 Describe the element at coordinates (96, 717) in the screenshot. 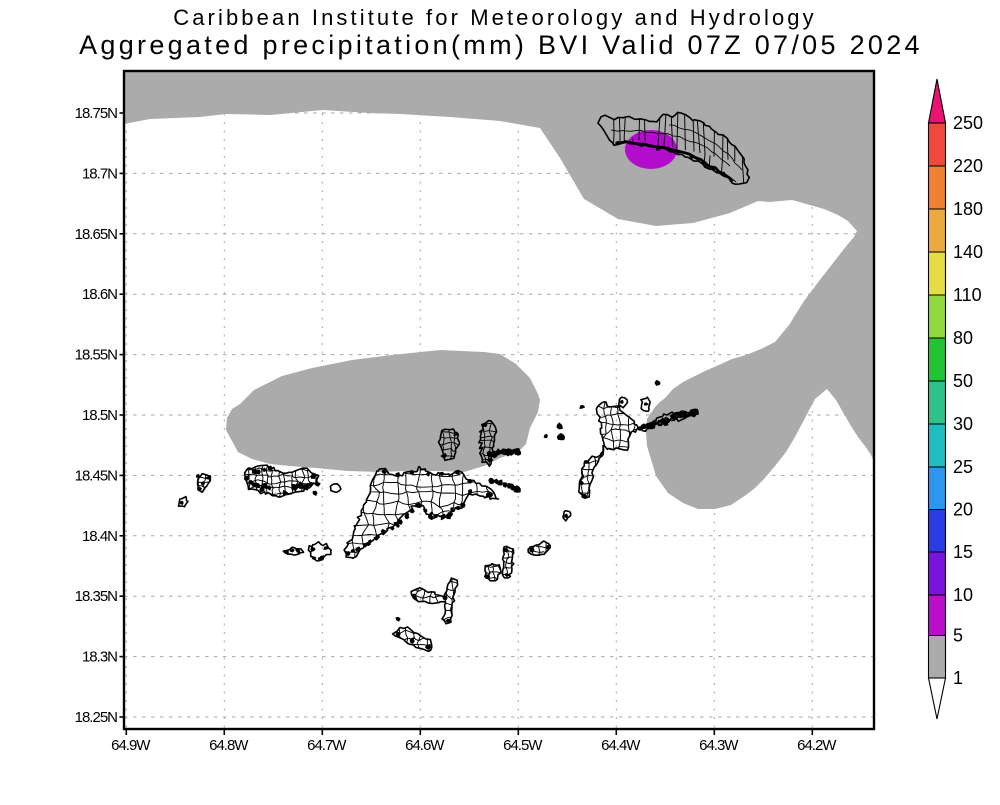

I see `svg-text: 18.25N` at that location.